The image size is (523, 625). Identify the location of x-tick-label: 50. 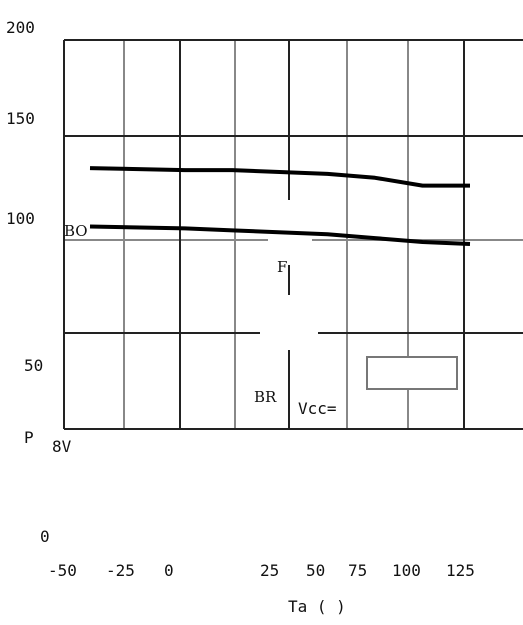
(315, 570).